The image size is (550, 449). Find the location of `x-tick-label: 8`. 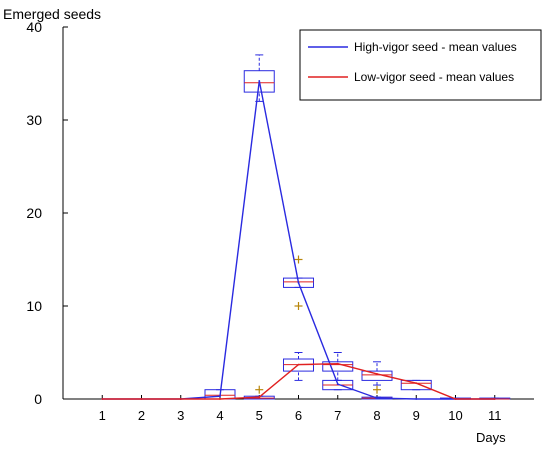

x-tick-label: 8 is located at coordinates (376, 415).